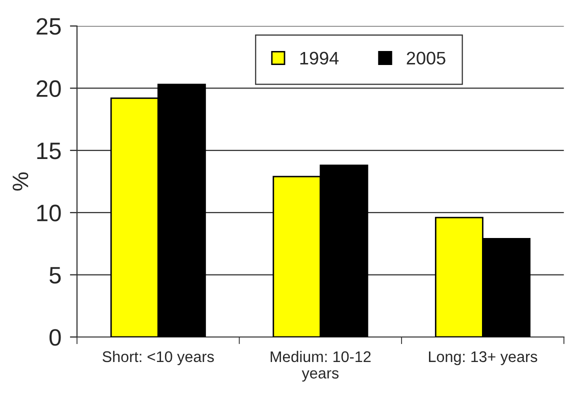 This screenshot has height=403, width=565. What do you see at coordinates (48, 88) in the screenshot?
I see `y-tick-label: 20` at bounding box center [48, 88].